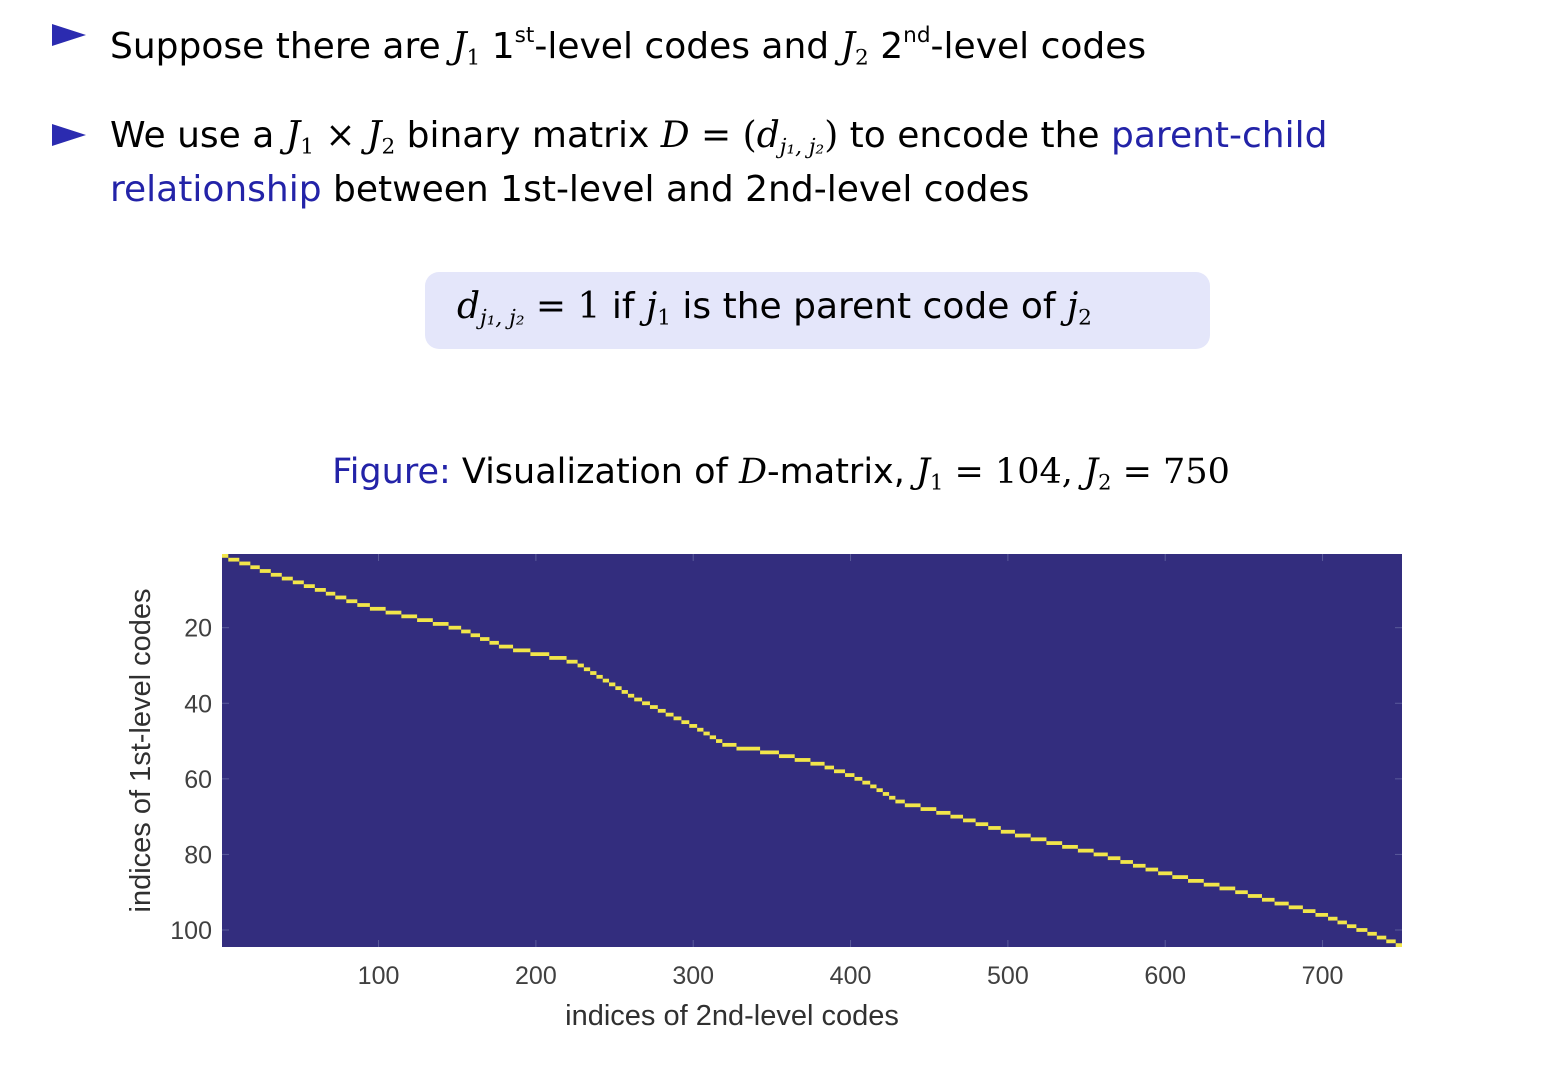 The image size is (1562, 1068). I want to click on x-tick-label: 700, so click(1323, 976).